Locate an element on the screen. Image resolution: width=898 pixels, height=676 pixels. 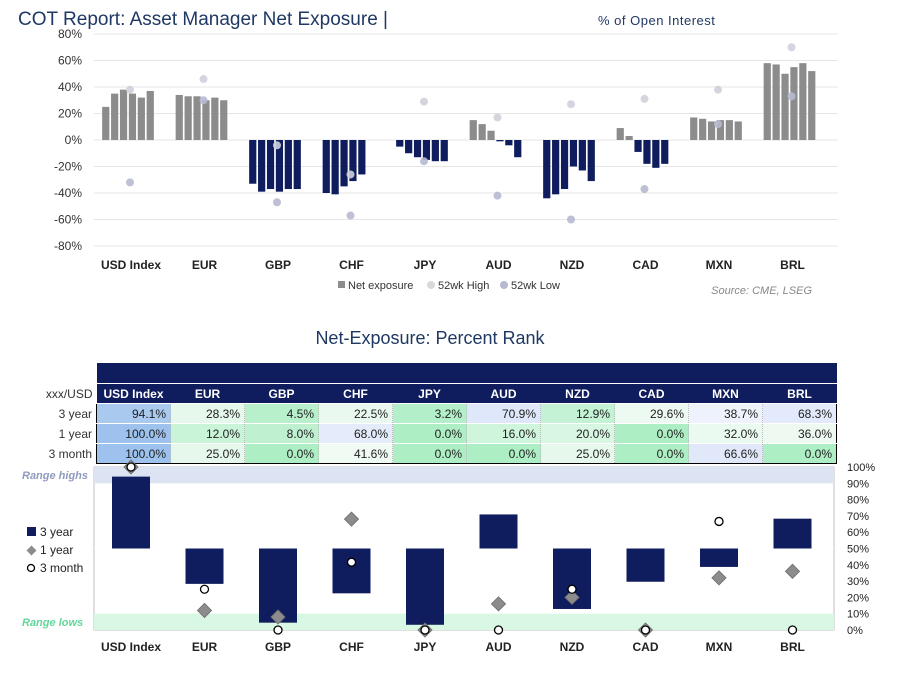
table-cell: 0.0% is located at coordinates (429, 453).